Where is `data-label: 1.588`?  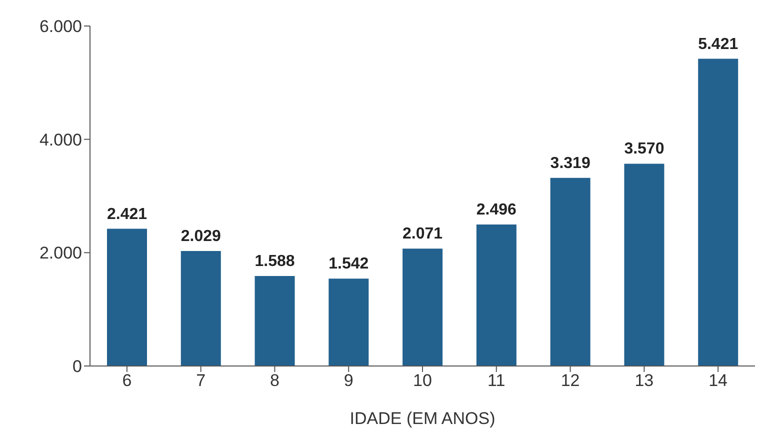 data-label: 1.588 is located at coordinates (274, 261).